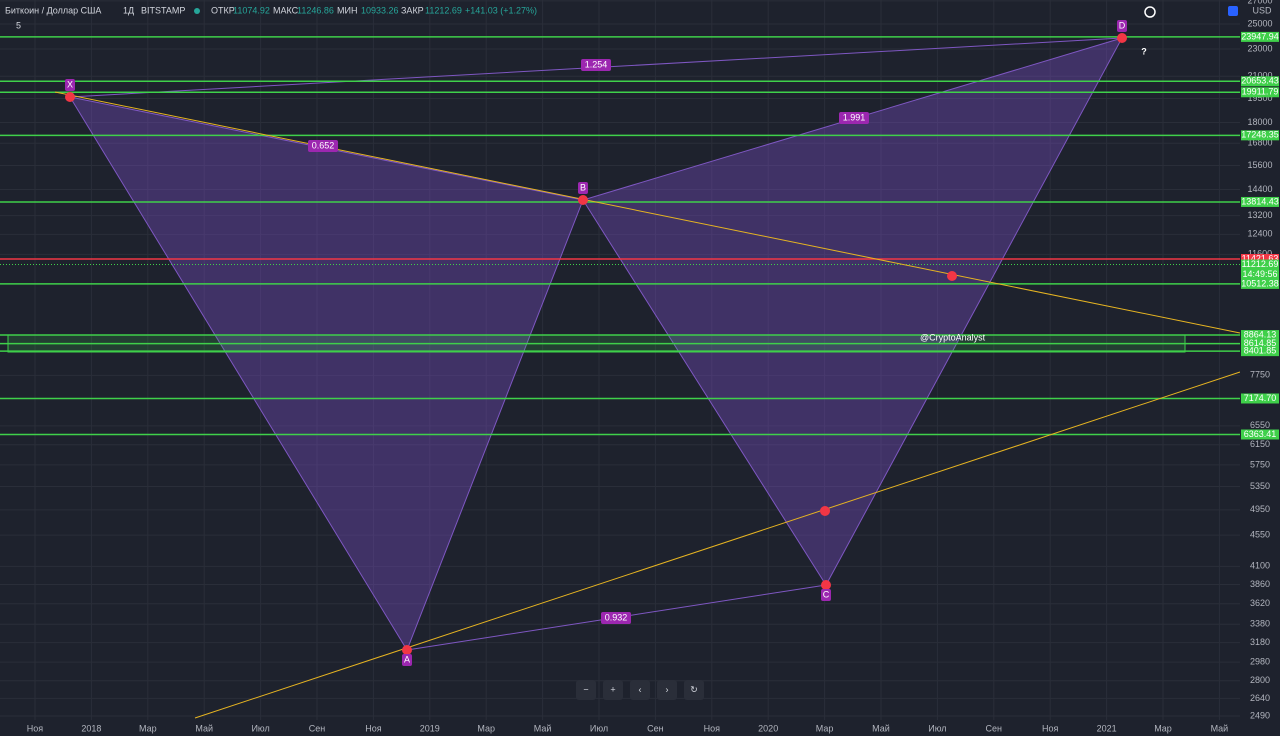 This screenshot has height=736, width=1280. Describe the element at coordinates (380, 10) in the screenshot. I see `ohlc-value: 10933.26` at that location.